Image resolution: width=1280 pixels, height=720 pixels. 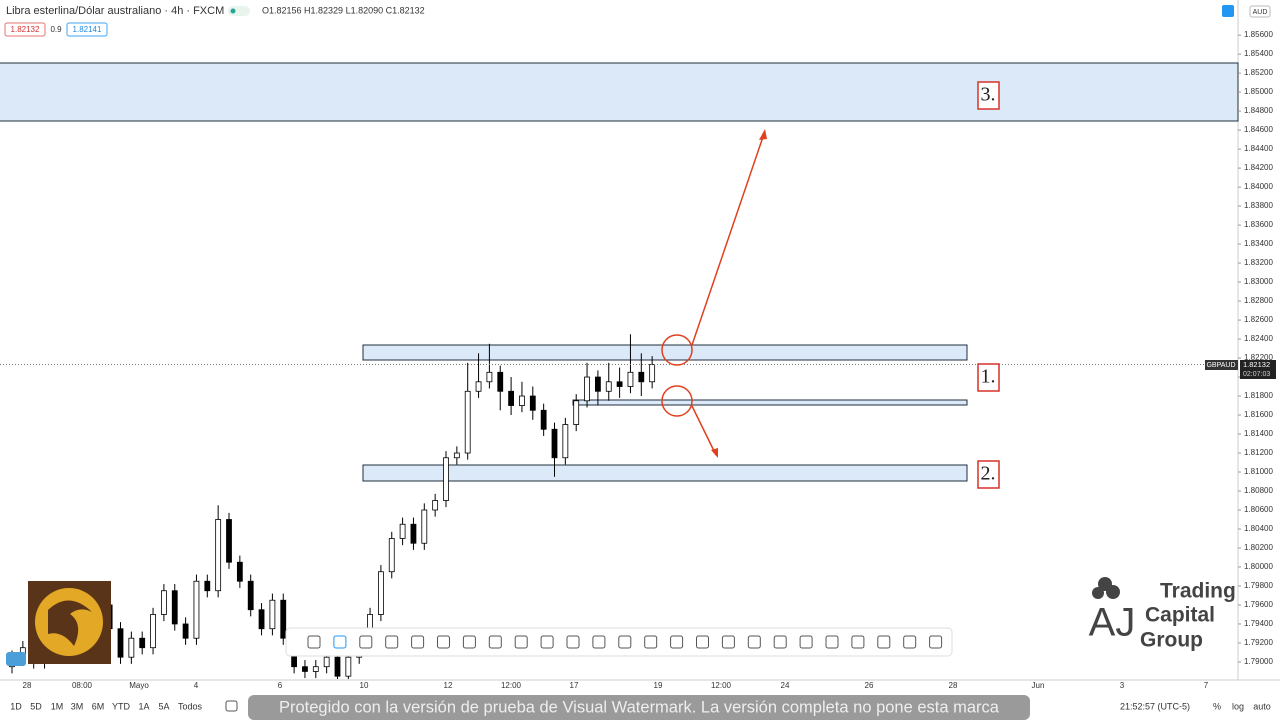 What do you see at coordinates (1258, 490) in the screenshot?
I see `y-tick-label: 1.80800` at bounding box center [1258, 490].